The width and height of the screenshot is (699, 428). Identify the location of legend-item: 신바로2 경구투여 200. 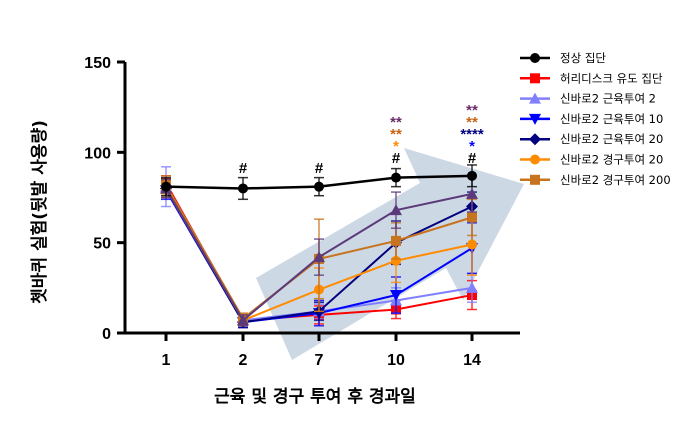
(595, 180).